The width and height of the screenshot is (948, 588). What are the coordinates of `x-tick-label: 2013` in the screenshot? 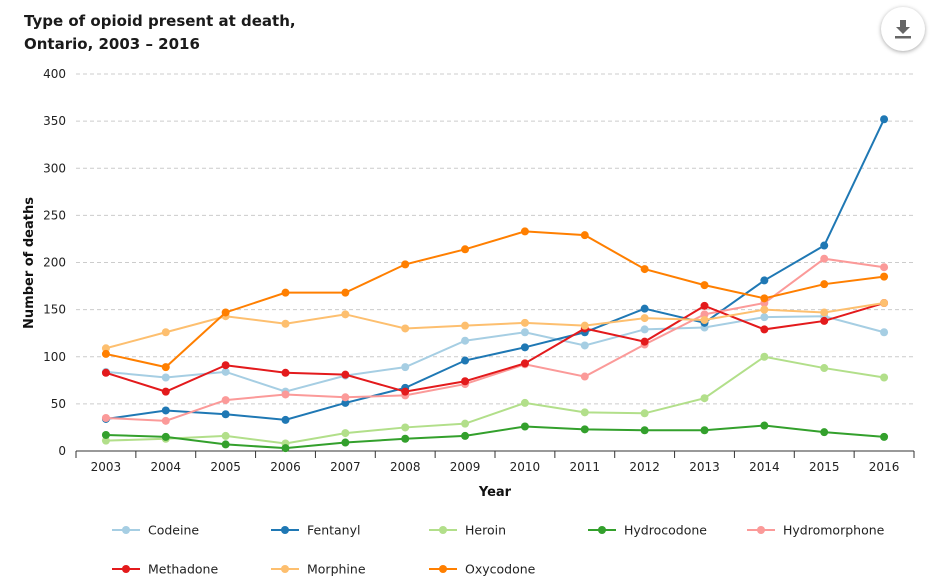 It's located at (704, 467).